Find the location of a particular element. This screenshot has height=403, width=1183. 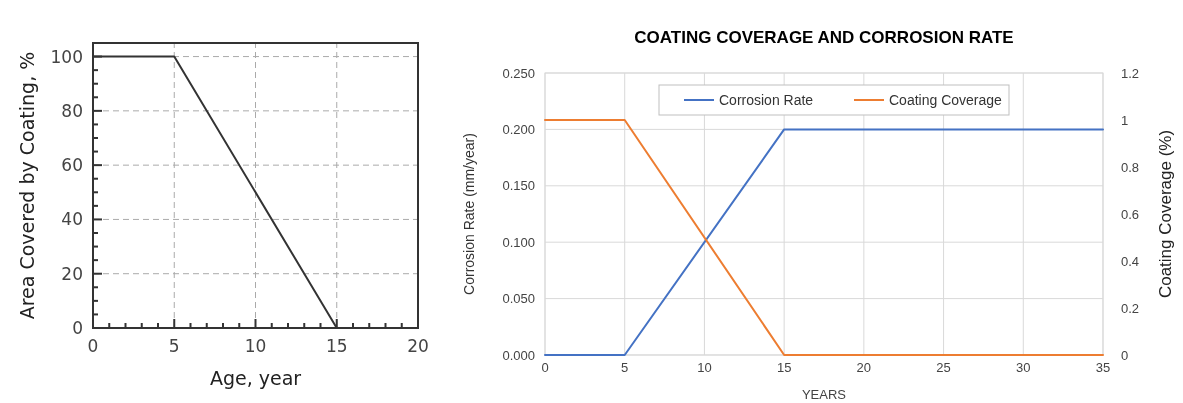

y-tick-label: 40 is located at coordinates (72, 219).